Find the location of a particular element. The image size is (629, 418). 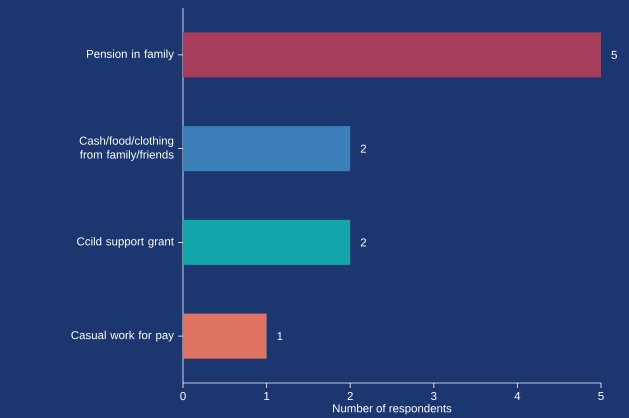

x-tick-label: 0 is located at coordinates (183, 396).